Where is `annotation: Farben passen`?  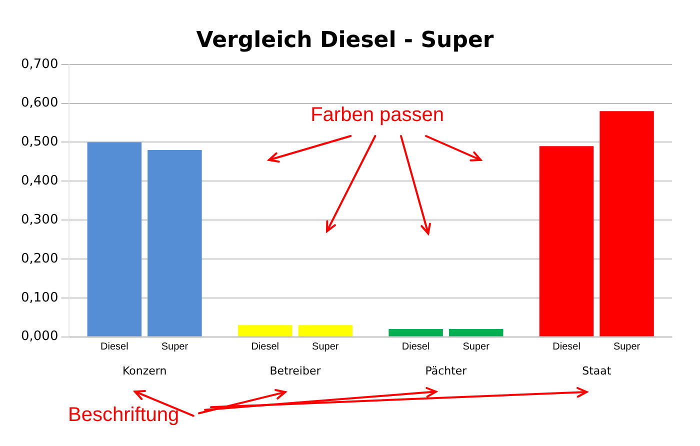 annotation: Farben passen is located at coordinates (377, 116).